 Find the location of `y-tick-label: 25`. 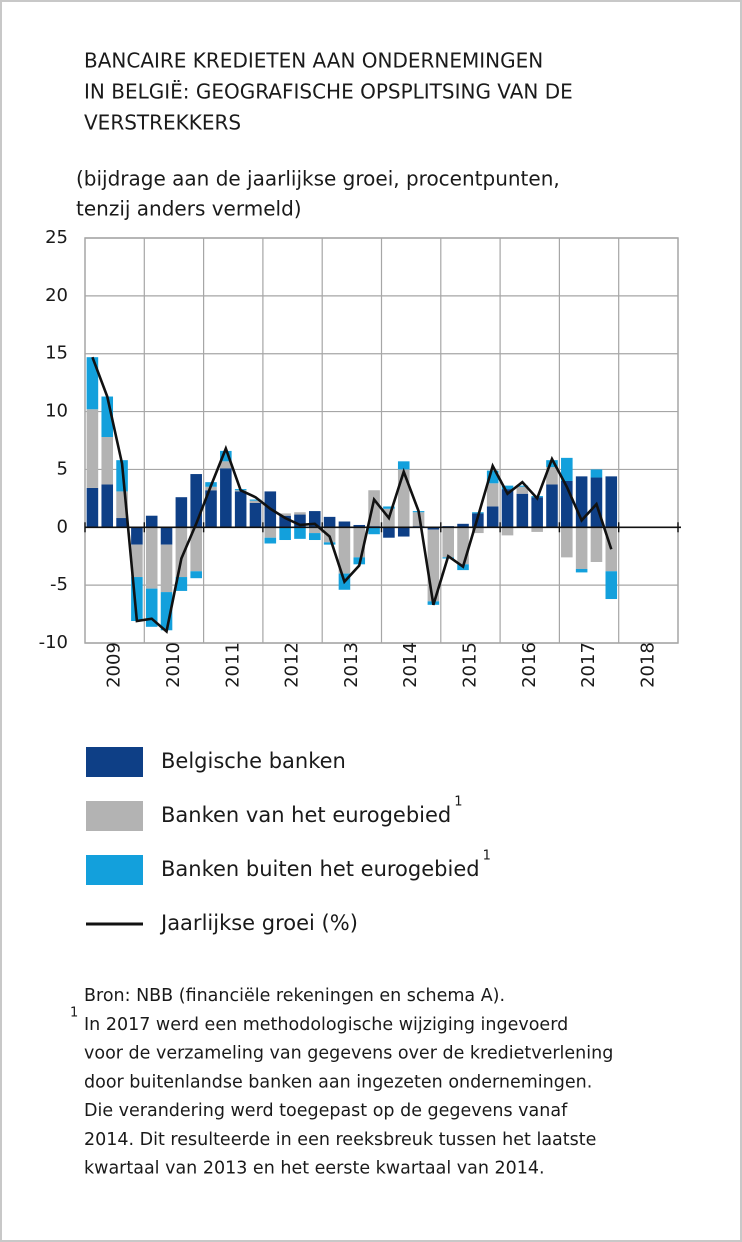

y-tick-label: 25 is located at coordinates (56, 237).